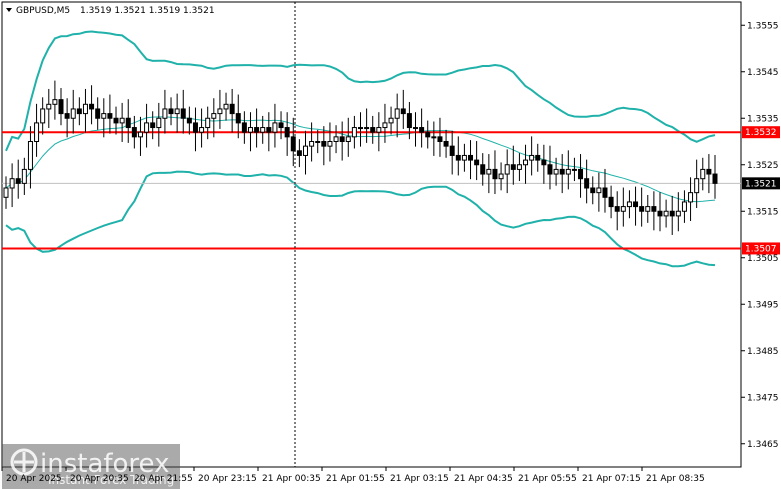 Image resolution: width=781 pixels, height=489 pixels. I want to click on y-tick-label: 1.3515, so click(763, 212).